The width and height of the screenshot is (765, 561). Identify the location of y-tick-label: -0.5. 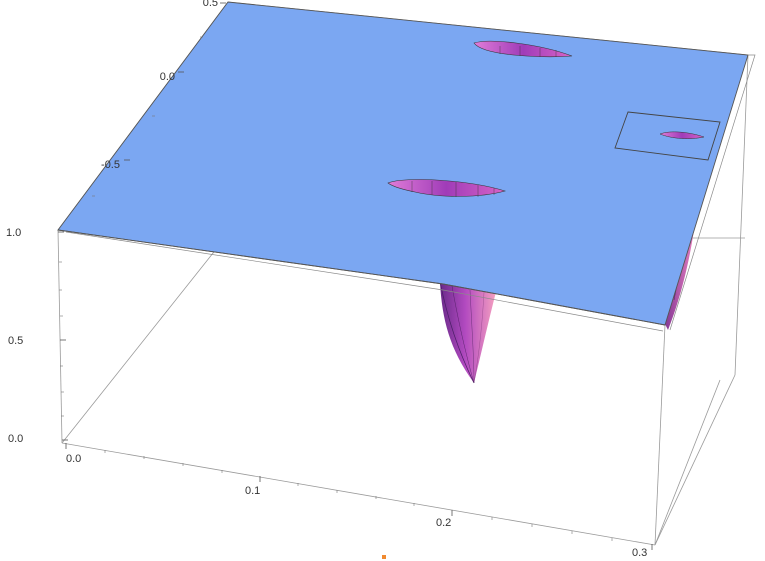
(110, 165).